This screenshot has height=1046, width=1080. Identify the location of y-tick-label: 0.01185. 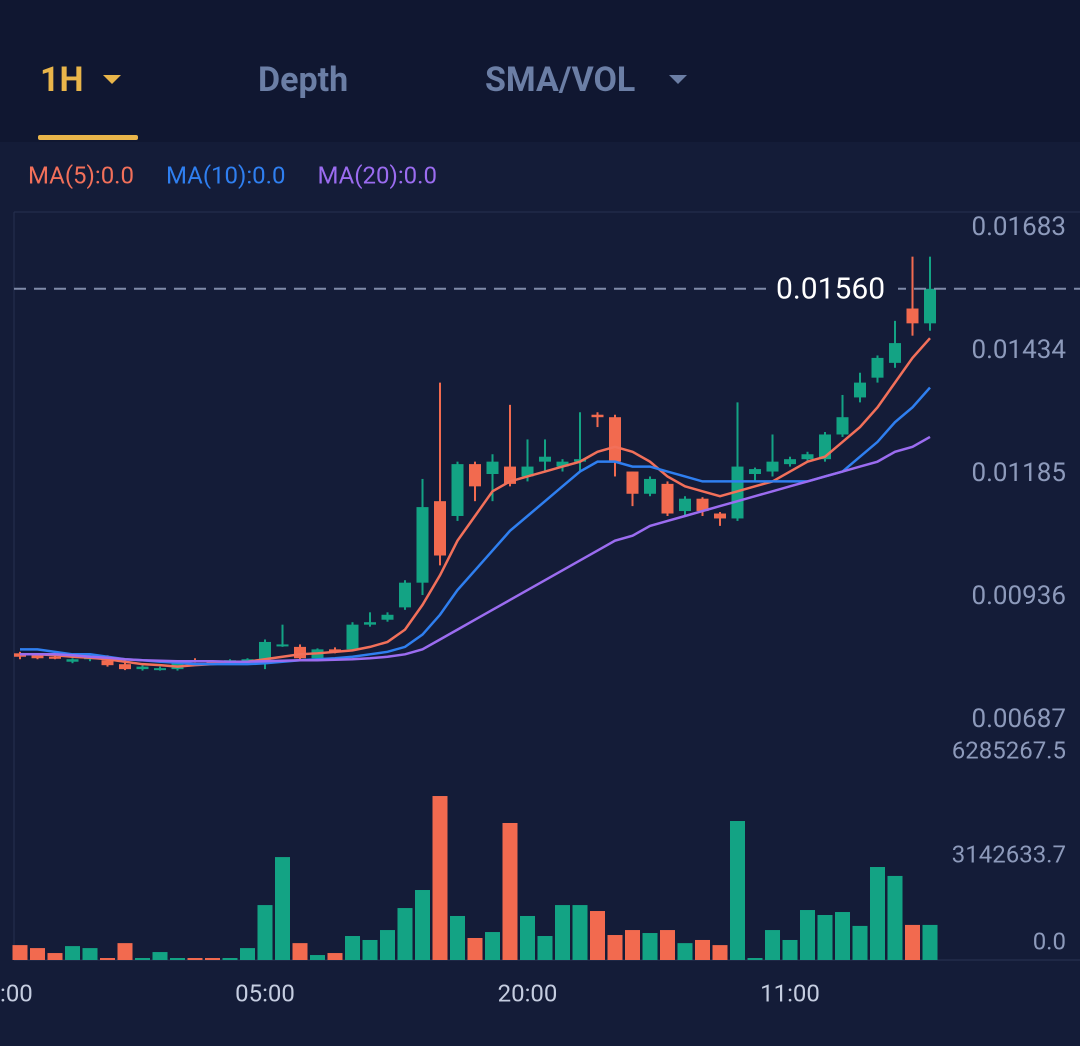
(1018, 473).